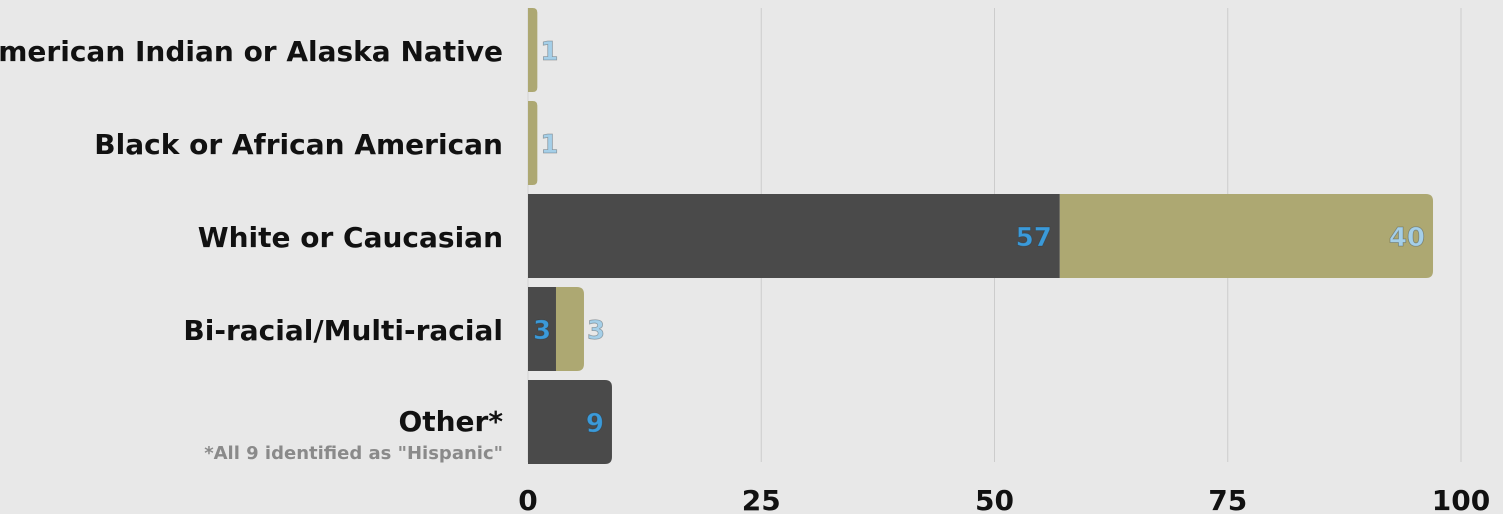 The image size is (1503, 514). What do you see at coordinates (1407, 238) in the screenshot?
I see `value-label-2-series-1: 40` at bounding box center [1407, 238].